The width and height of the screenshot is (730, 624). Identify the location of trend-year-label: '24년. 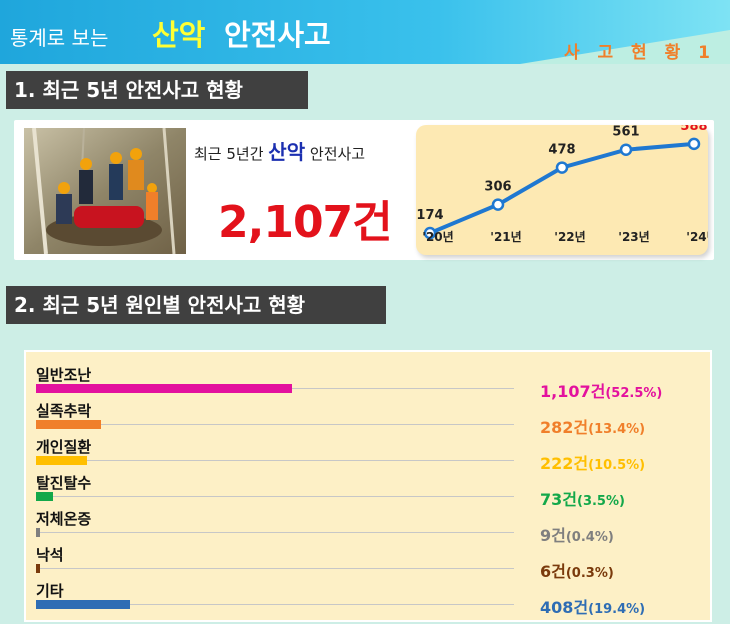
(697, 237).